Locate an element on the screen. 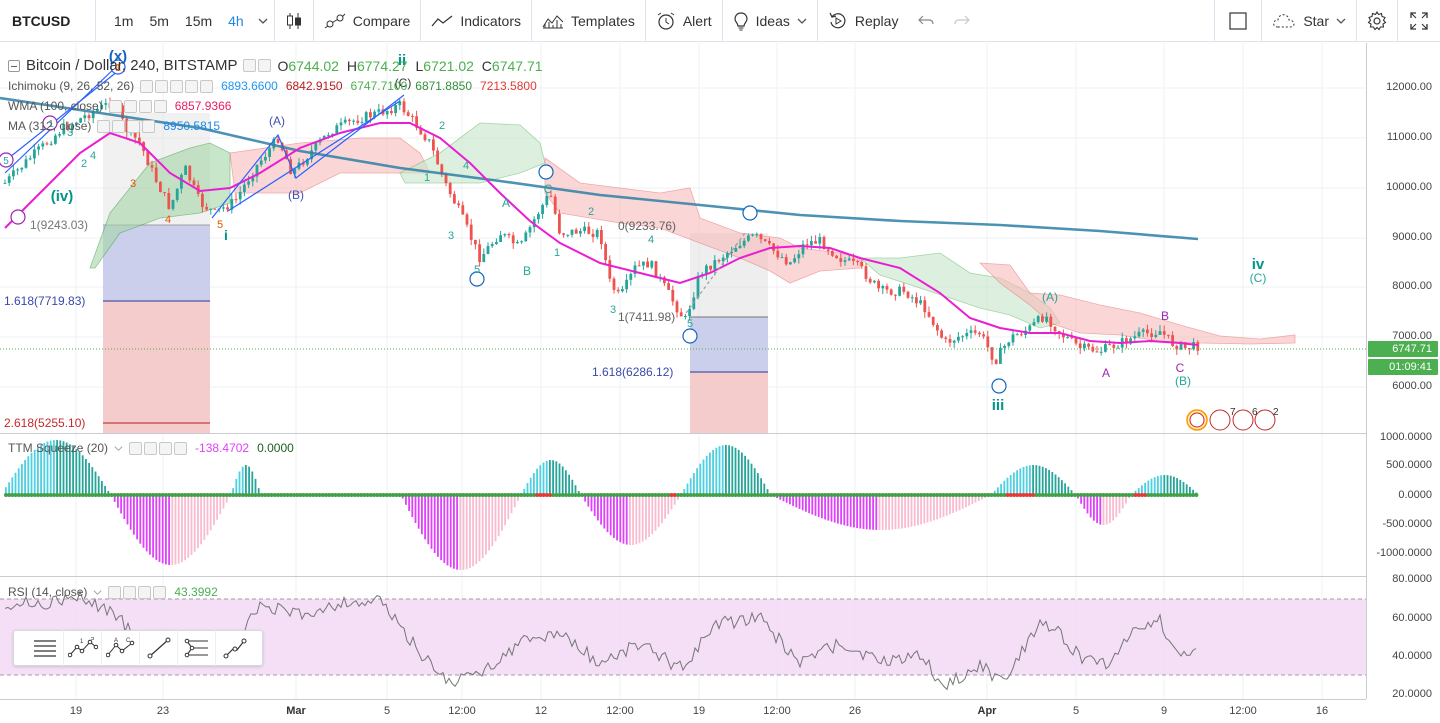 The height and width of the screenshot is (723, 1440). redo-button is located at coordinates (962, 21).